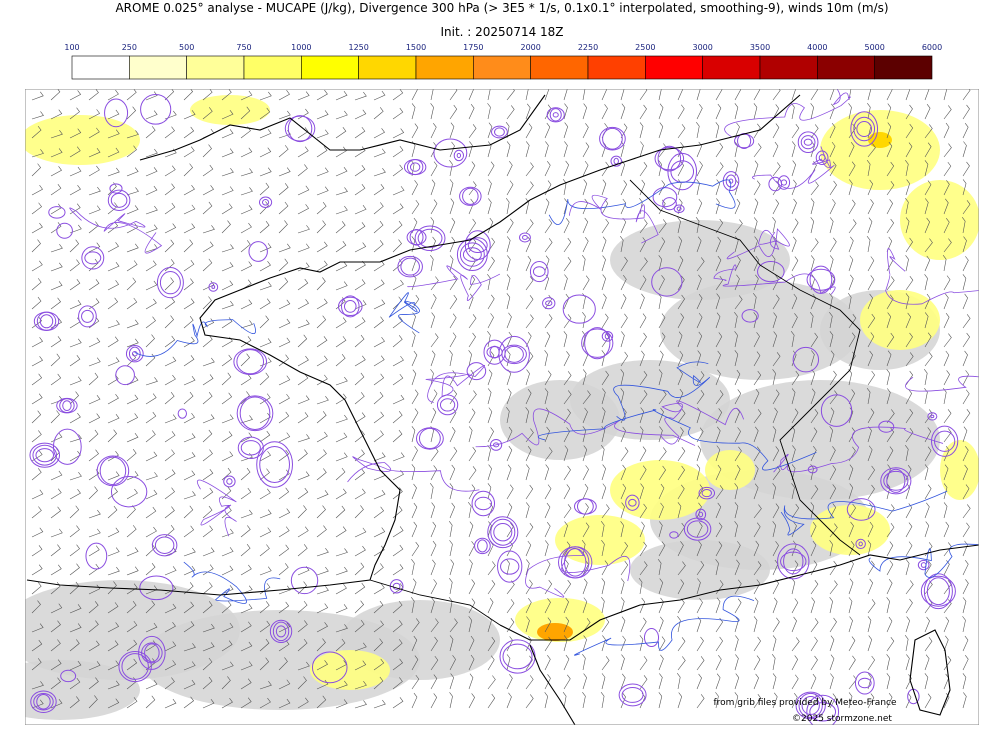  What do you see at coordinates (874, 47) in the screenshot?
I see `colorbar-label: 5000` at bounding box center [874, 47].